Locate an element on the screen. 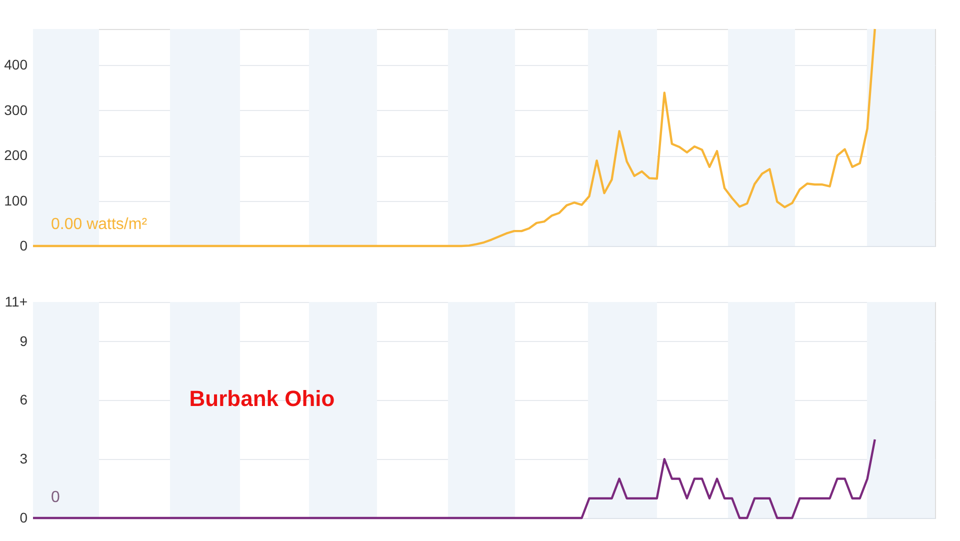  y-tick-label: 3 is located at coordinates (24, 458).